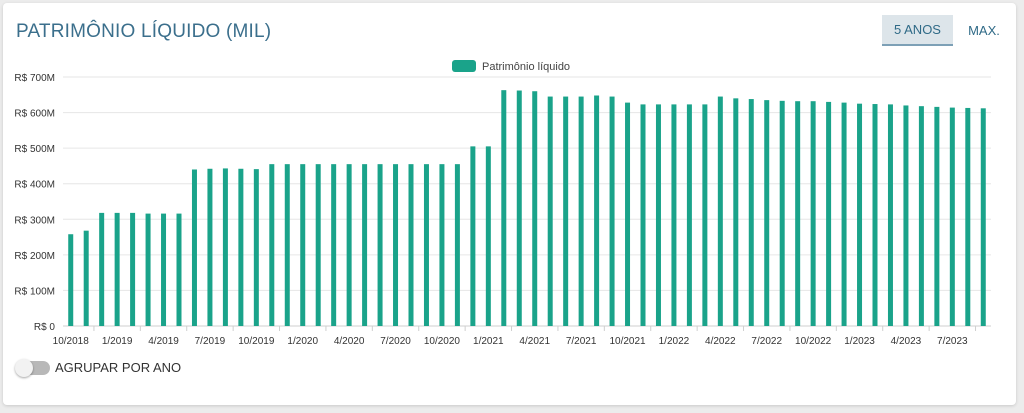  I want to click on y-tick-label: R$ 300M, so click(34, 220).